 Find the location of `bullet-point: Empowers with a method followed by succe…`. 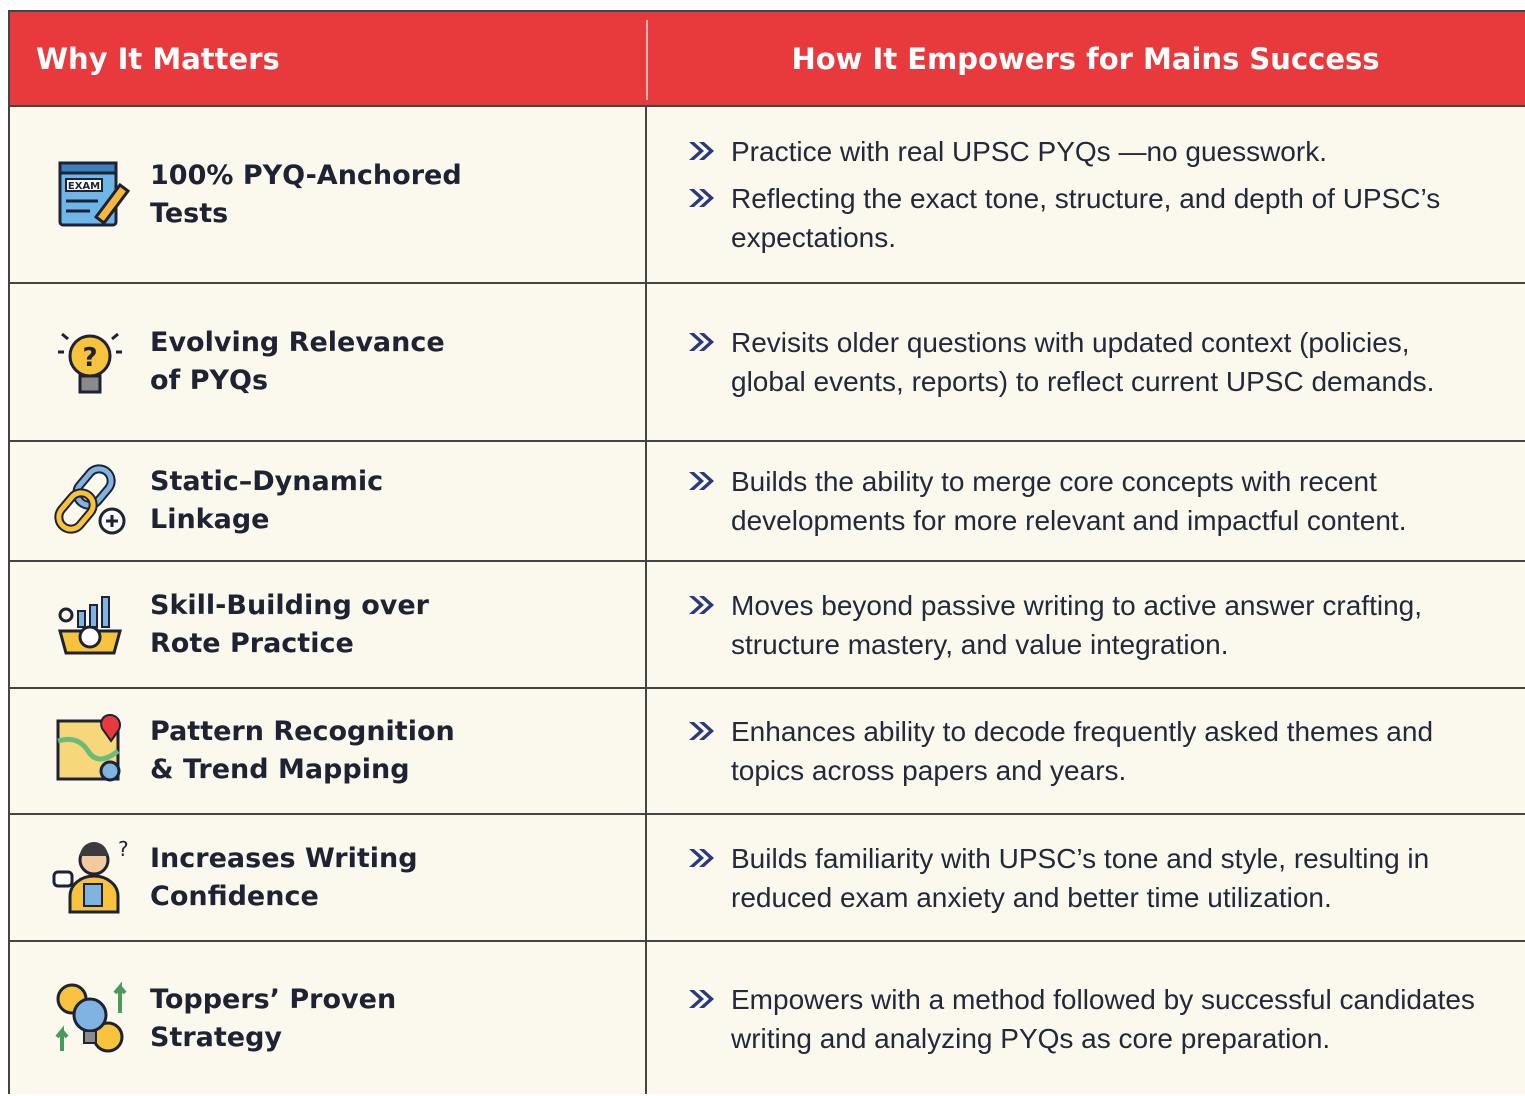

bullet-point: Empowers with a method followed by succe… is located at coordinates (1086, 1019).